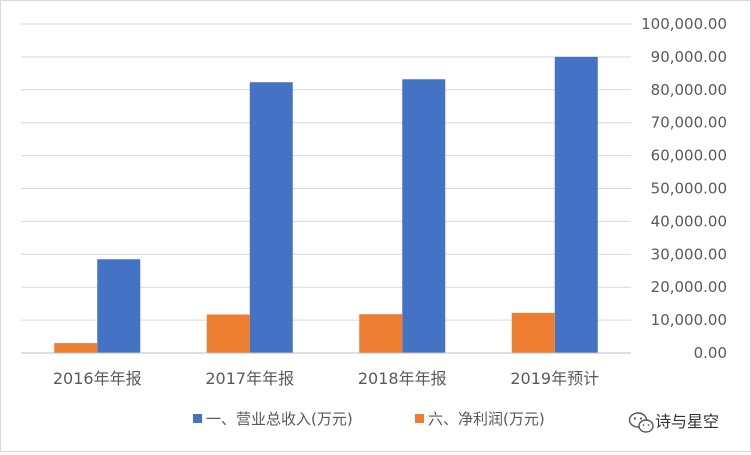 This screenshot has width=751, height=455. Describe the element at coordinates (249, 378) in the screenshot. I see `x-tick-label: 2017年年报` at that location.